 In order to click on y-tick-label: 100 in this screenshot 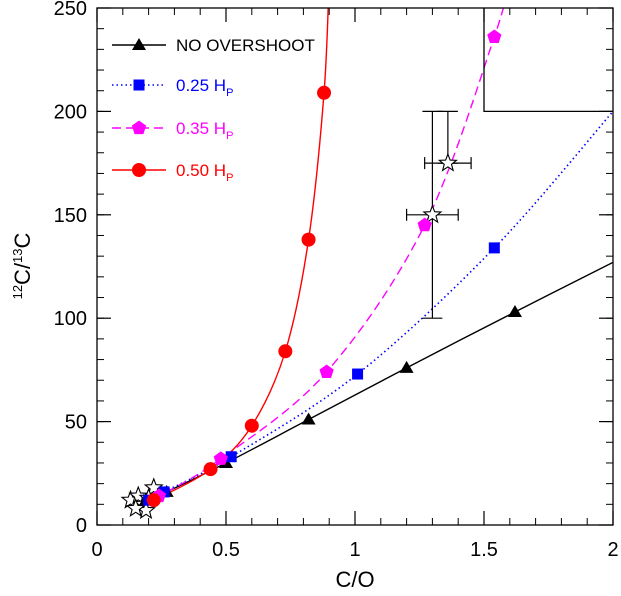, I will do `click(70, 319)`.